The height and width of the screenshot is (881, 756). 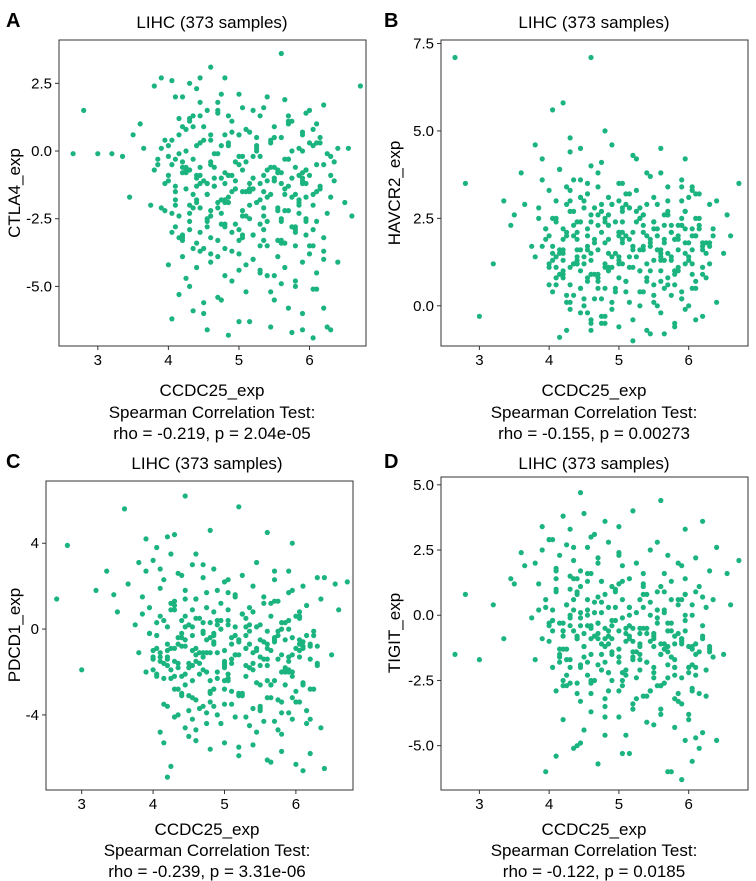 What do you see at coordinates (423, 131) in the screenshot?
I see `y-tick-label: 5.0` at bounding box center [423, 131].